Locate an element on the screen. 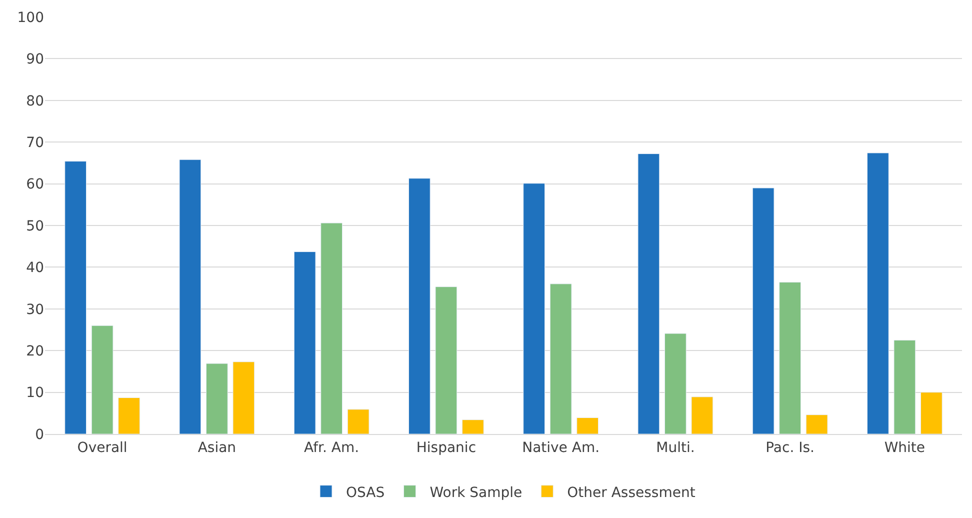 The height and width of the screenshot is (518, 972). x-tick-label: Multi. is located at coordinates (675, 448).